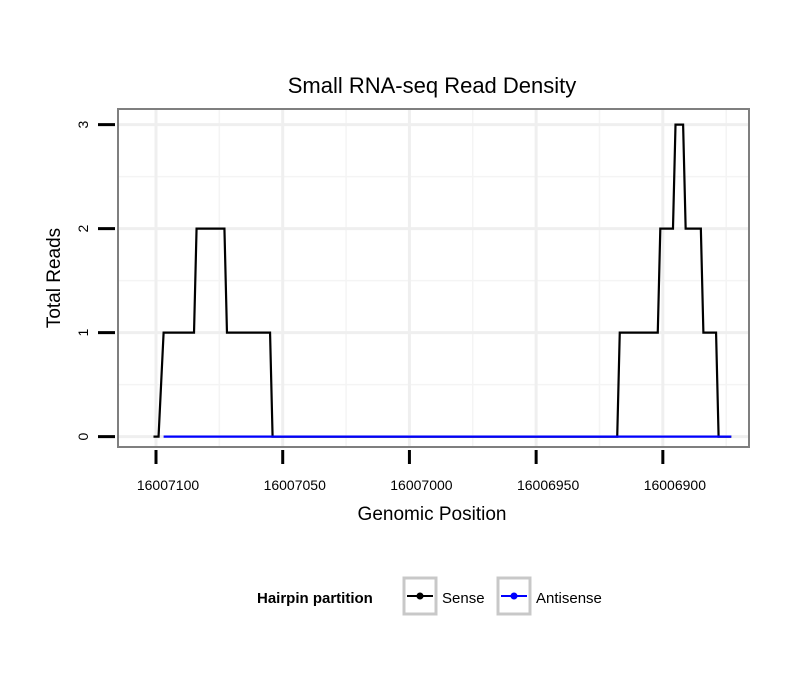  Describe the element at coordinates (421, 485) in the screenshot. I see `x-tick-label: 16007000` at that location.